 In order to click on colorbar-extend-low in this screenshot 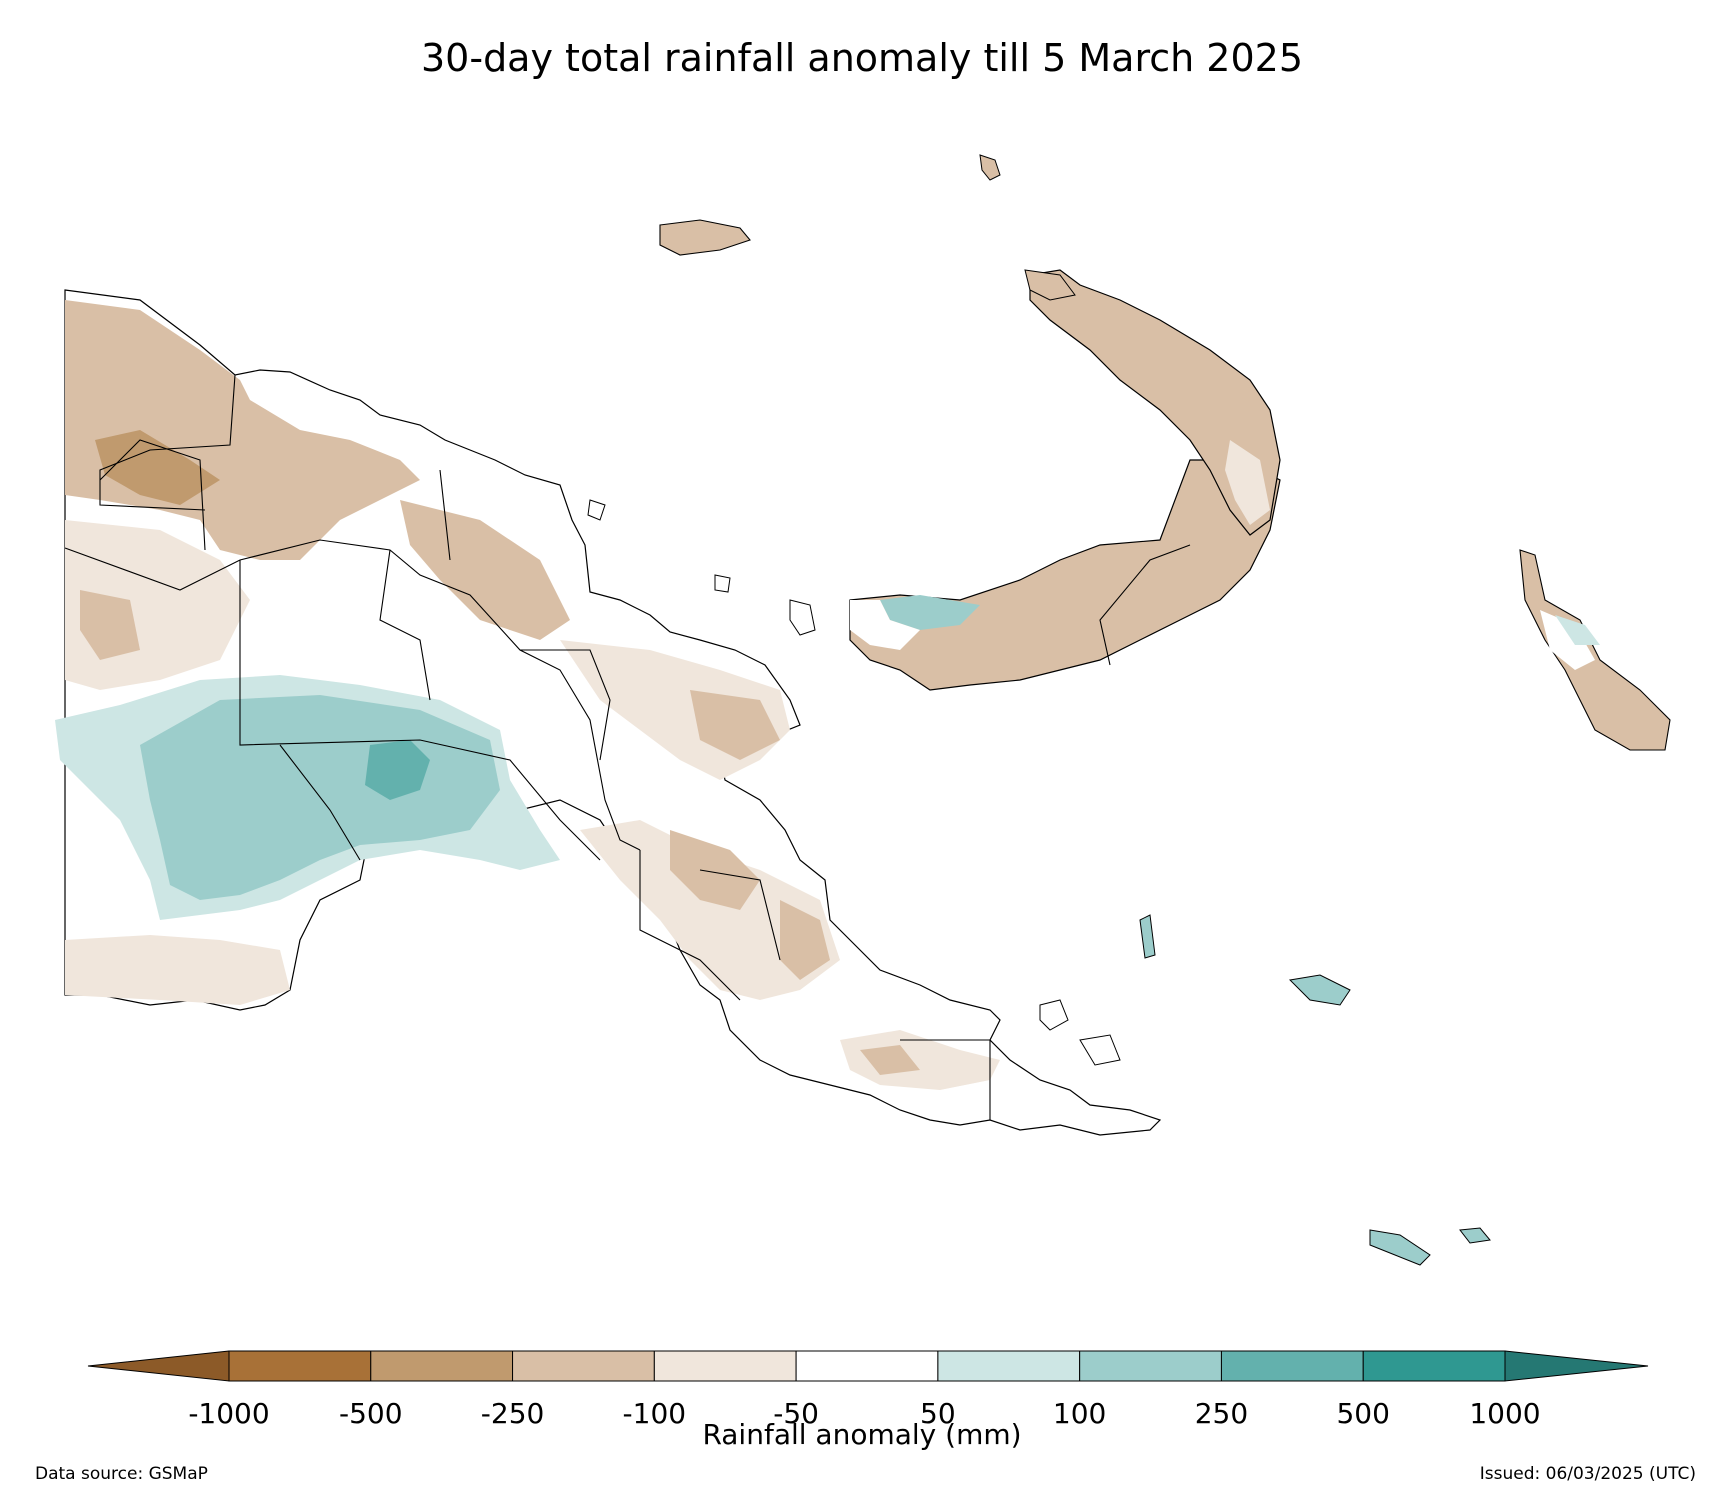, I will do `click(158, 1366)`.